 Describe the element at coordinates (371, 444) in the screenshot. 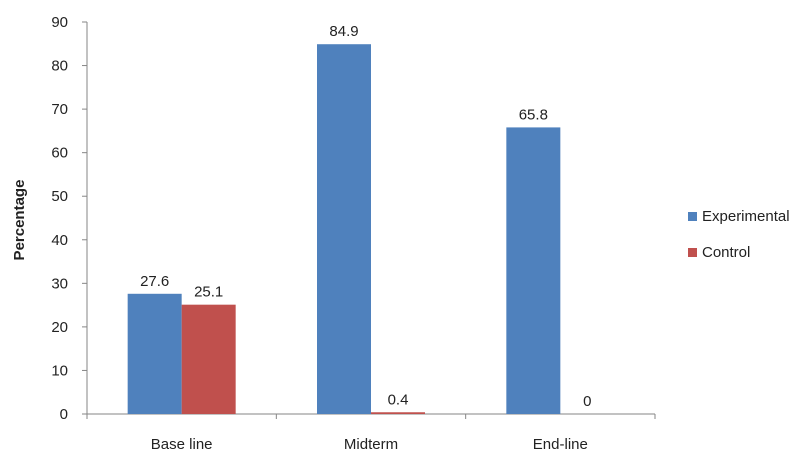

I see `x-tick-label: Midterm` at that location.